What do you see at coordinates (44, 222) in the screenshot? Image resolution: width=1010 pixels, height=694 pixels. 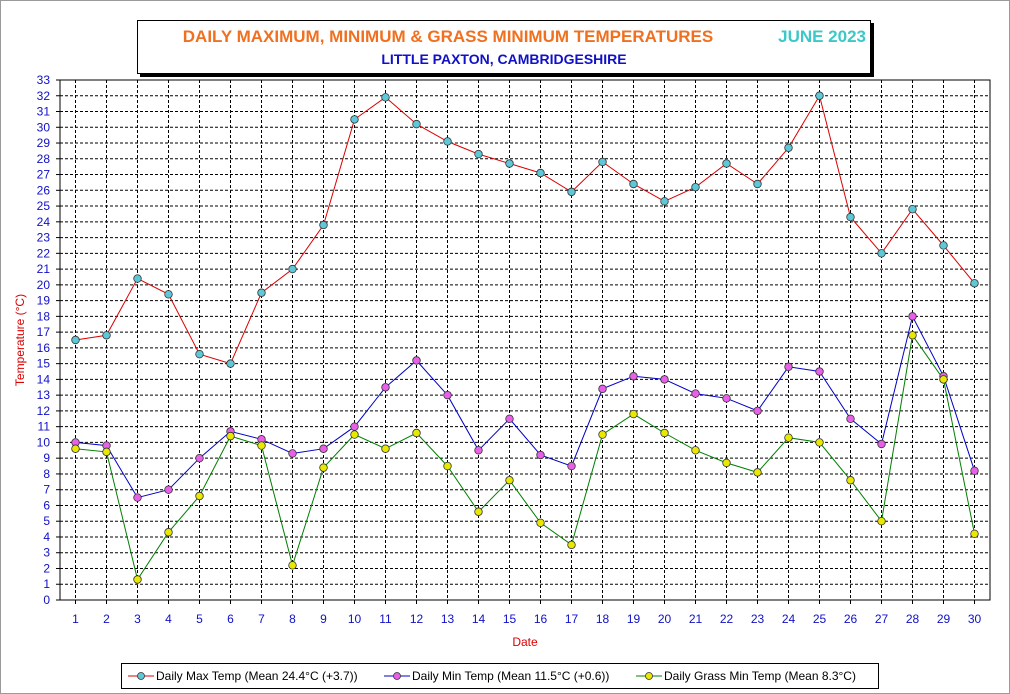 I see `y-tick-label: 24` at bounding box center [44, 222].